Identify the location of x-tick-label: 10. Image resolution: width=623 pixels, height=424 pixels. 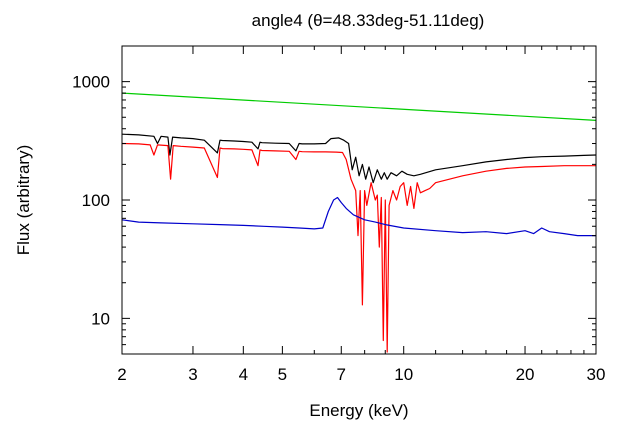
(403, 374).